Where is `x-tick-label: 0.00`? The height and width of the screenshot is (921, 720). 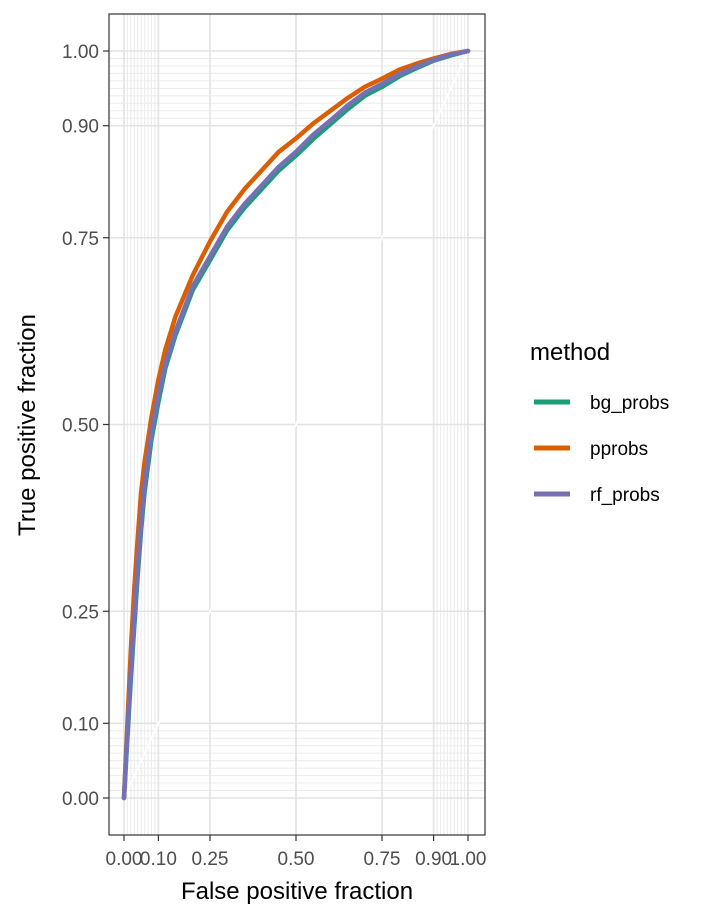 x-tick-label: 0.00 is located at coordinates (124, 859).